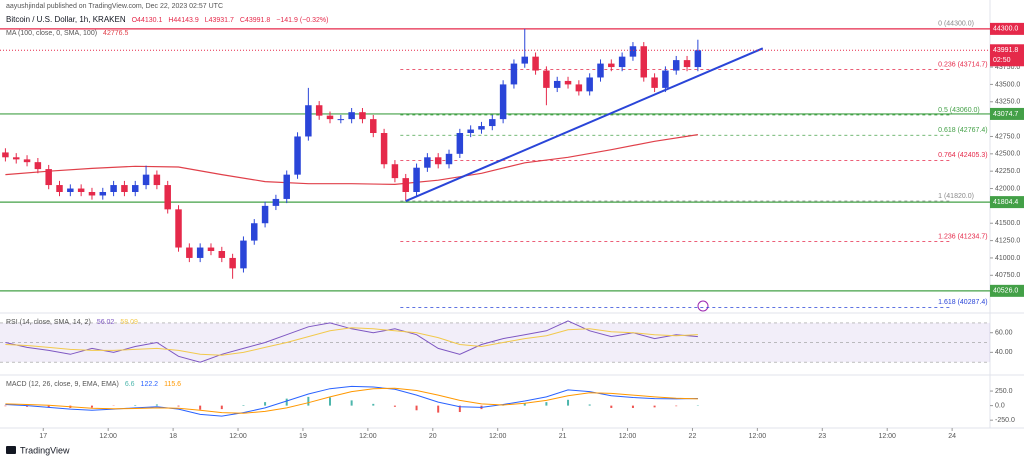 This screenshot has height=461, width=1024. I want to click on legend-text: RSI (14, close, SMA, 14, 2), so click(48, 322).